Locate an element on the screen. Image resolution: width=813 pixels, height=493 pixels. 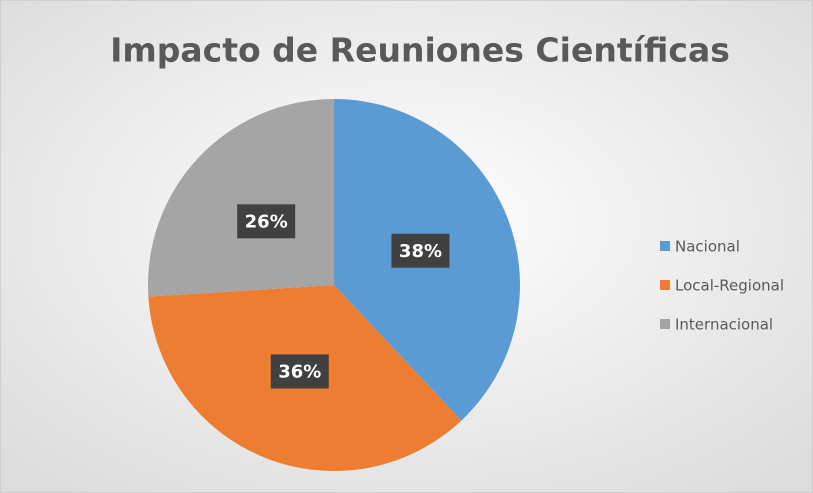
data-label: 38% is located at coordinates (420, 251).